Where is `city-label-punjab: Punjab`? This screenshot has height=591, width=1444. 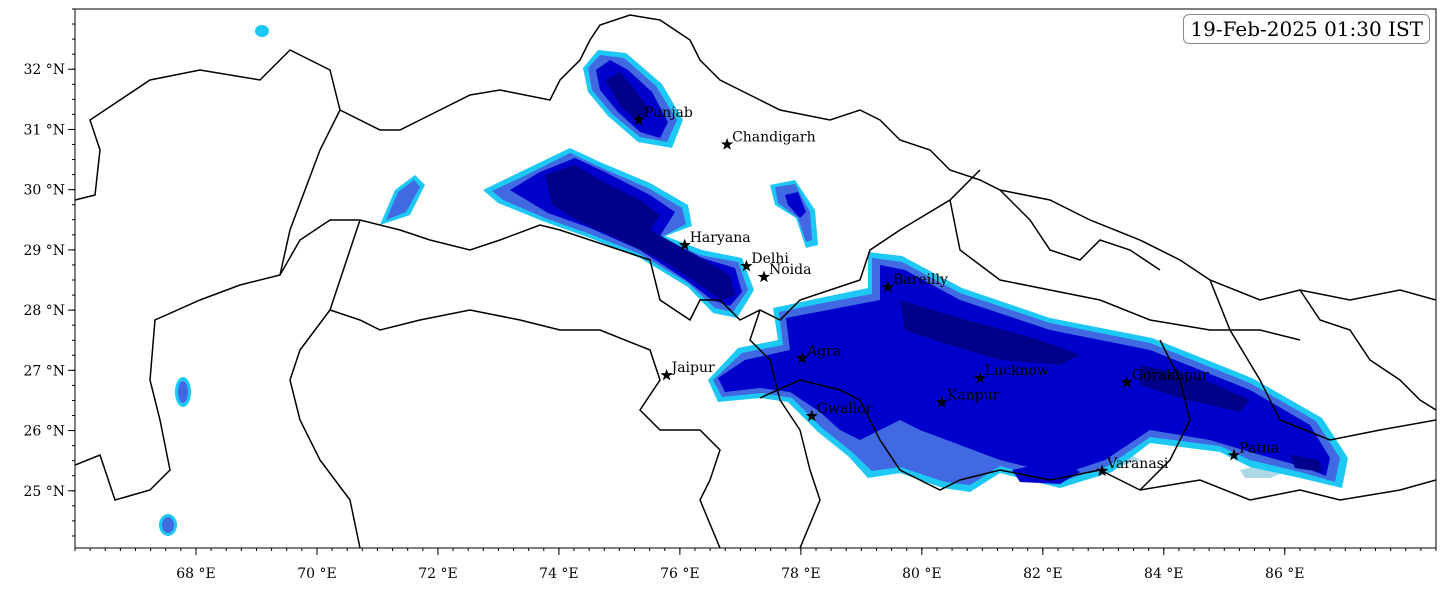
city-label-punjab: Punjab is located at coordinates (668, 113).